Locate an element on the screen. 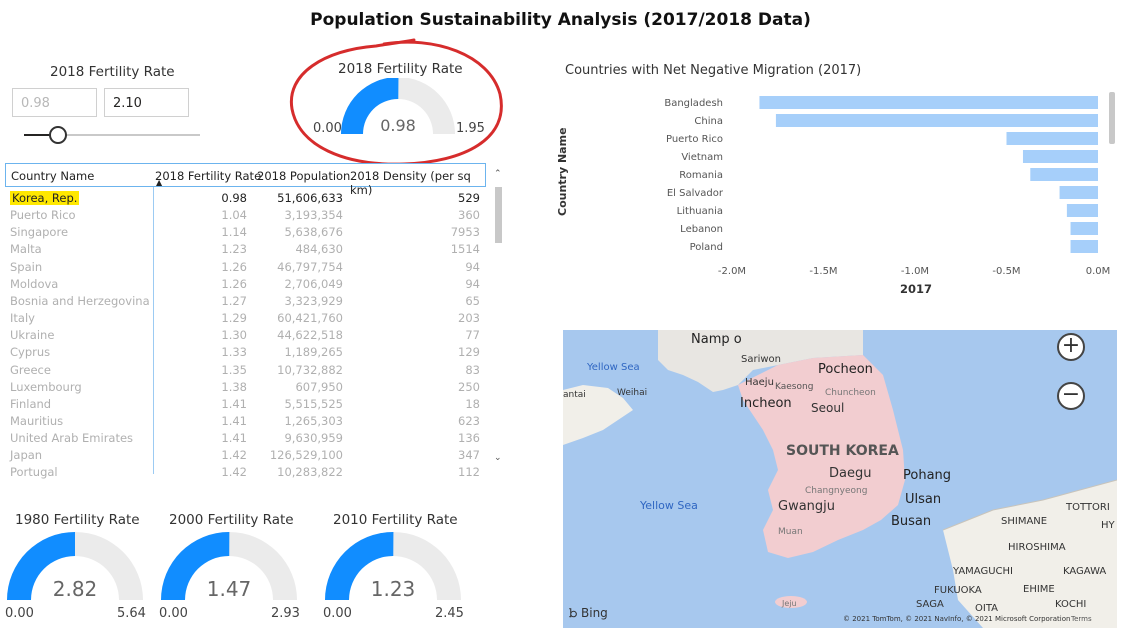 This screenshot has width=1121, height=633. cell-fertility: 1.35 is located at coordinates (234, 369).